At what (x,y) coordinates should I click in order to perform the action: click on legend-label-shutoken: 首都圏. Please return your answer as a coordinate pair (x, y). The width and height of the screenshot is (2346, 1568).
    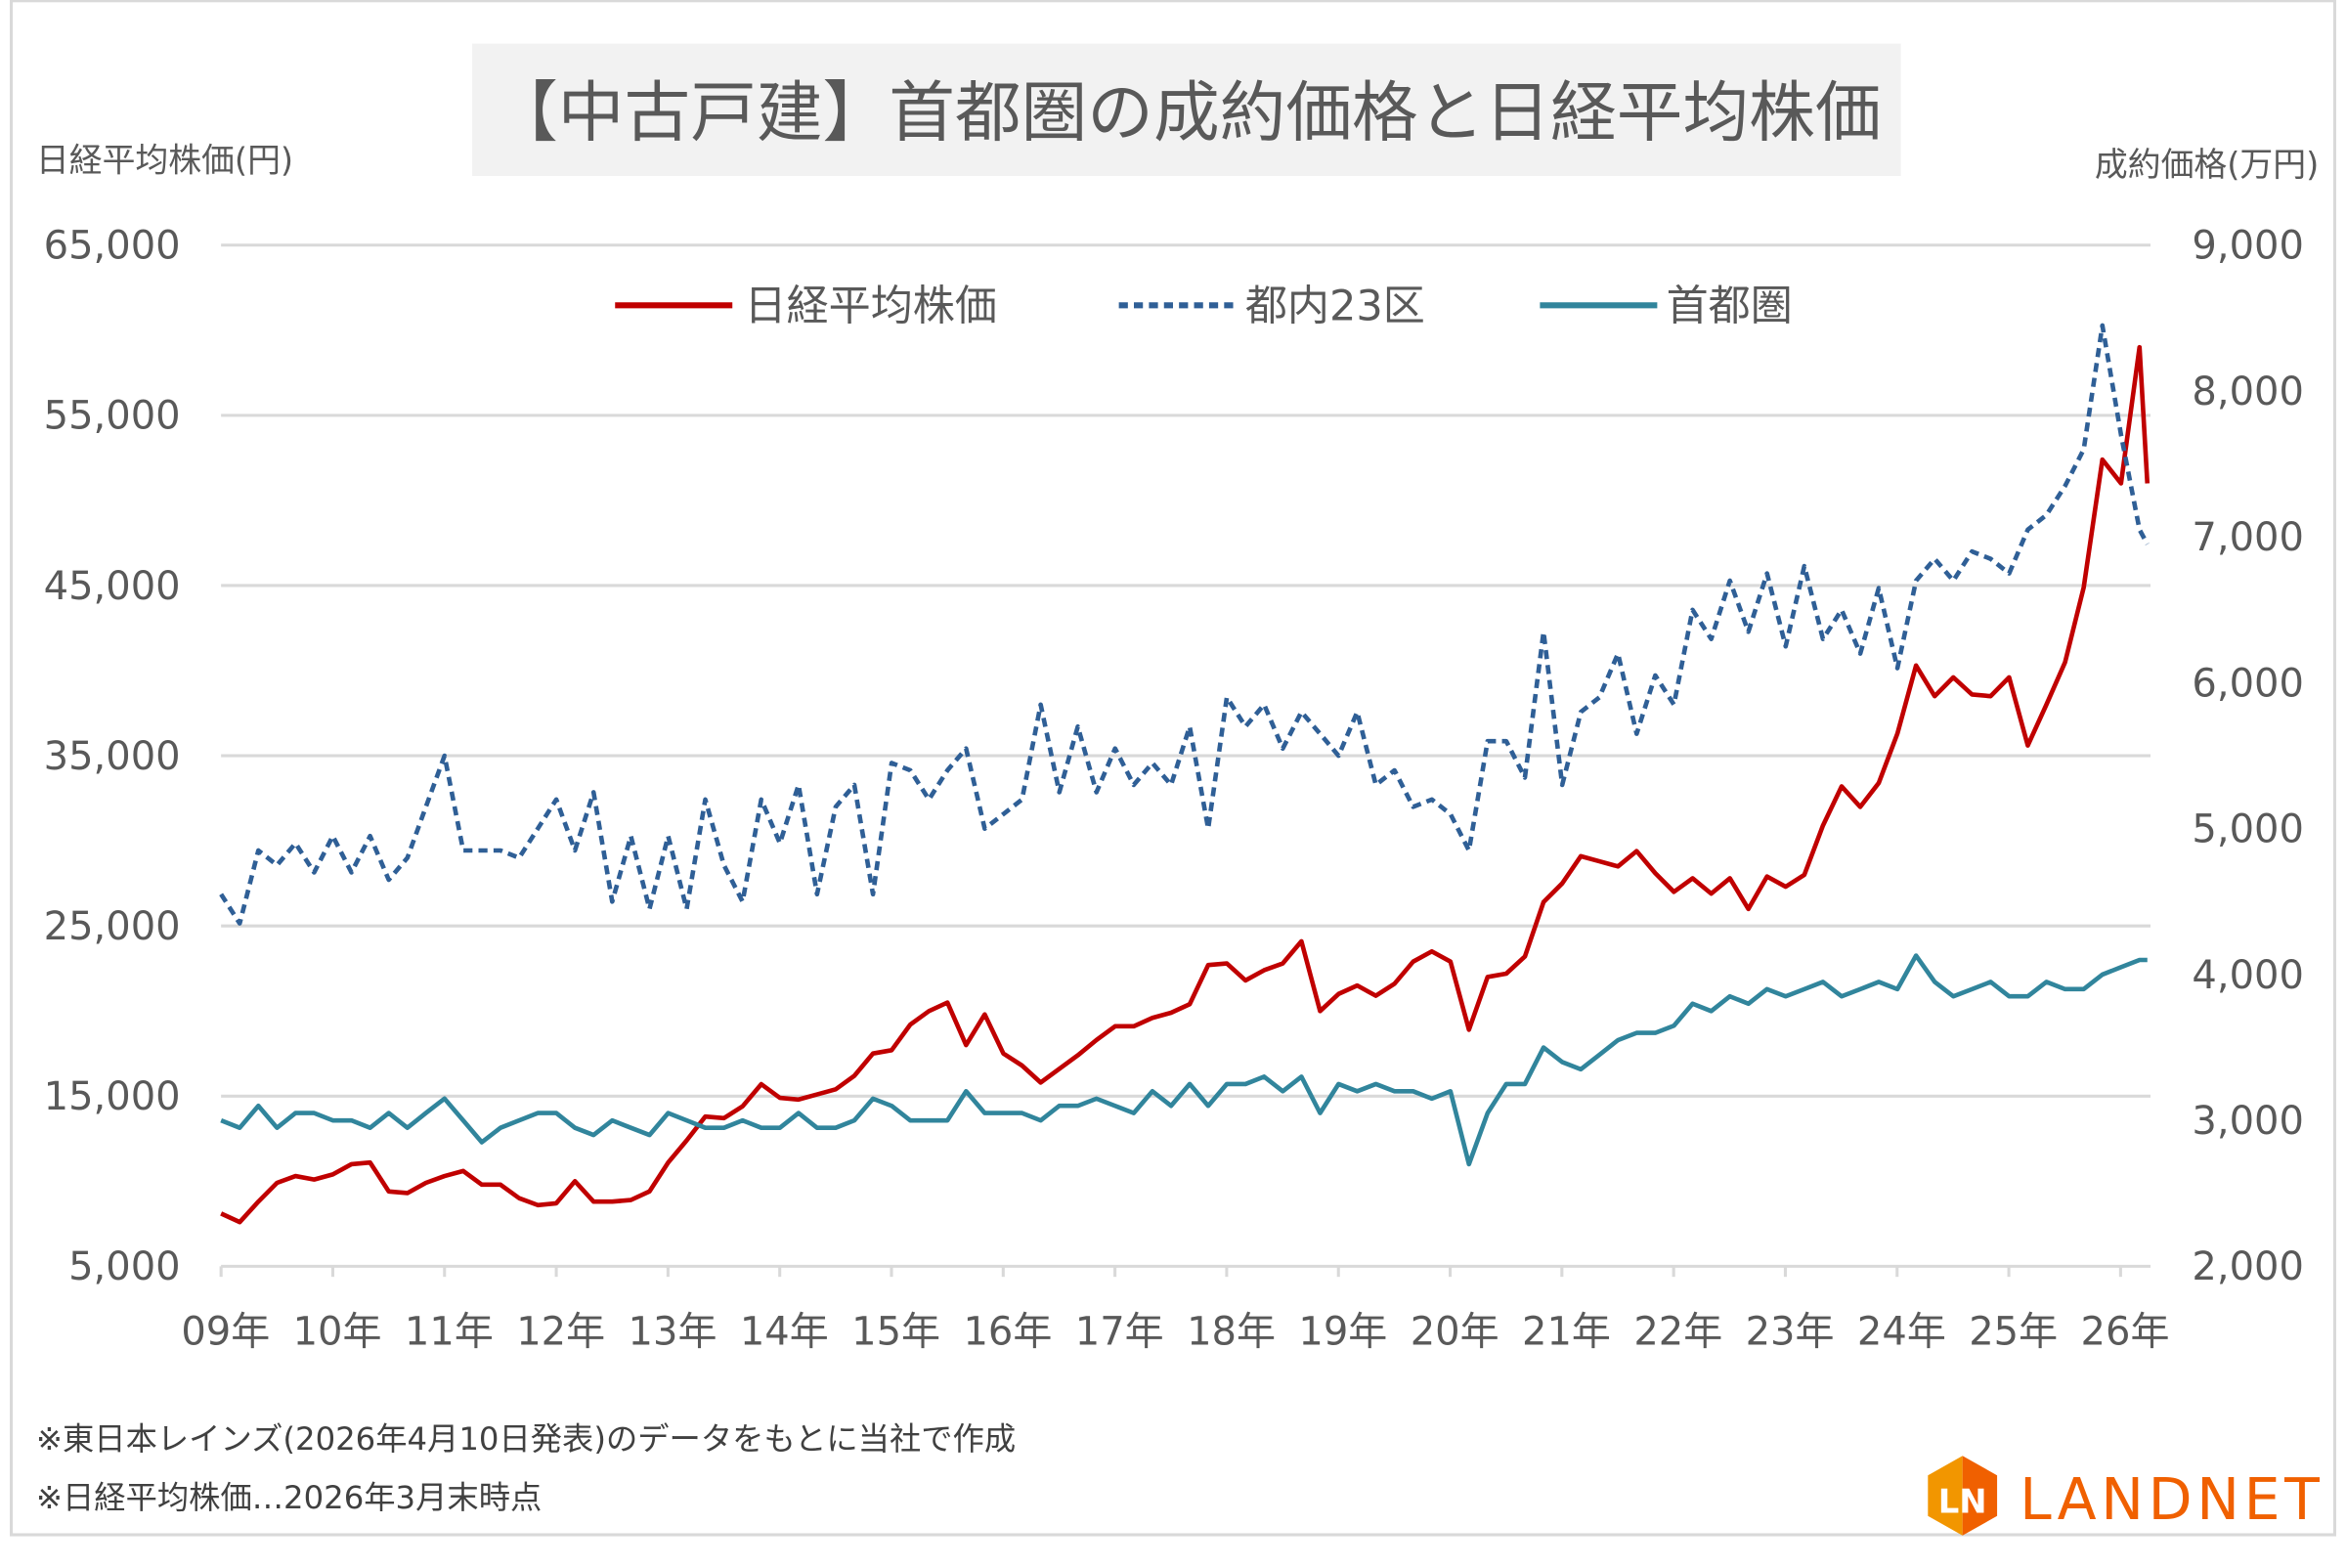
    Looking at the image, I should click on (1730, 307).